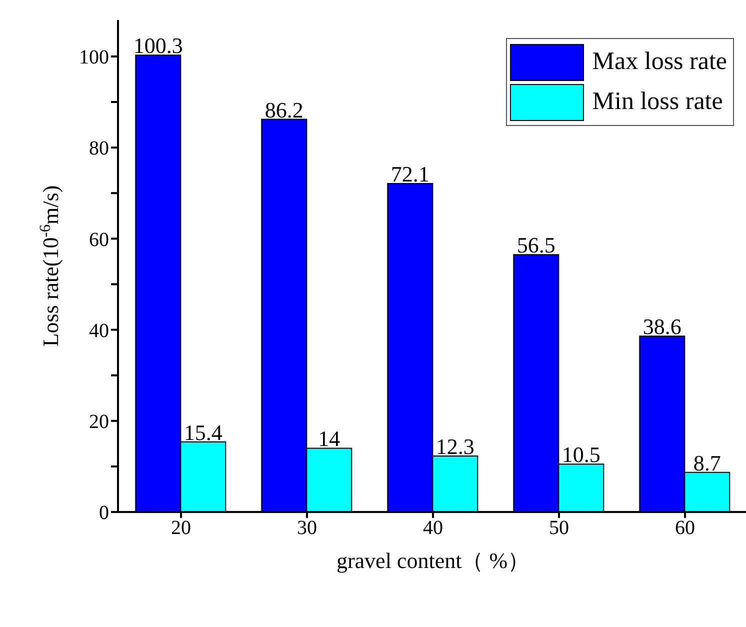 The height and width of the screenshot is (627, 746). I want to click on x-tick-label: 40, so click(433, 528).